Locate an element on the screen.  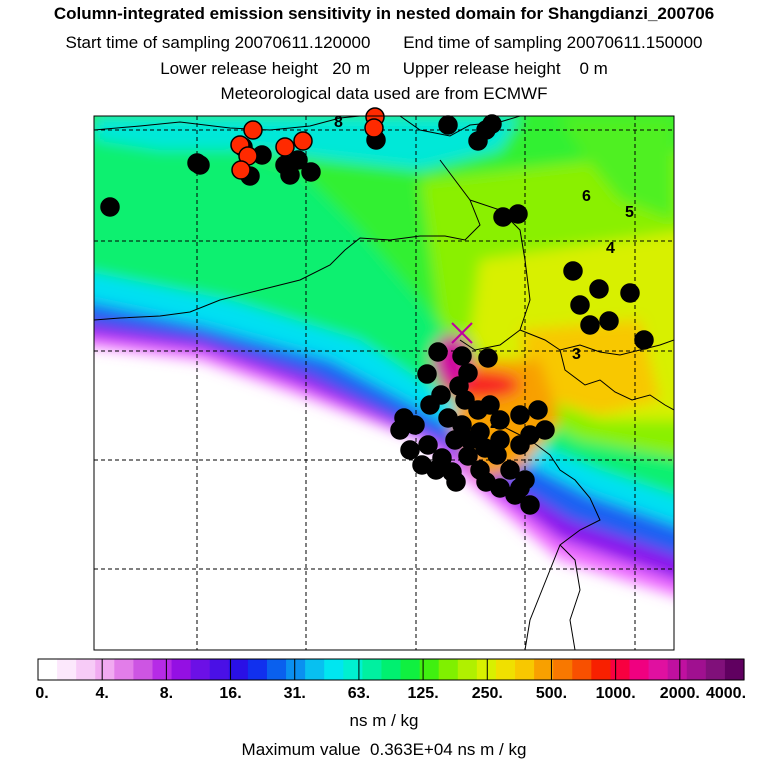
colorbar-tick-label: 2000. is located at coordinates (679, 693).